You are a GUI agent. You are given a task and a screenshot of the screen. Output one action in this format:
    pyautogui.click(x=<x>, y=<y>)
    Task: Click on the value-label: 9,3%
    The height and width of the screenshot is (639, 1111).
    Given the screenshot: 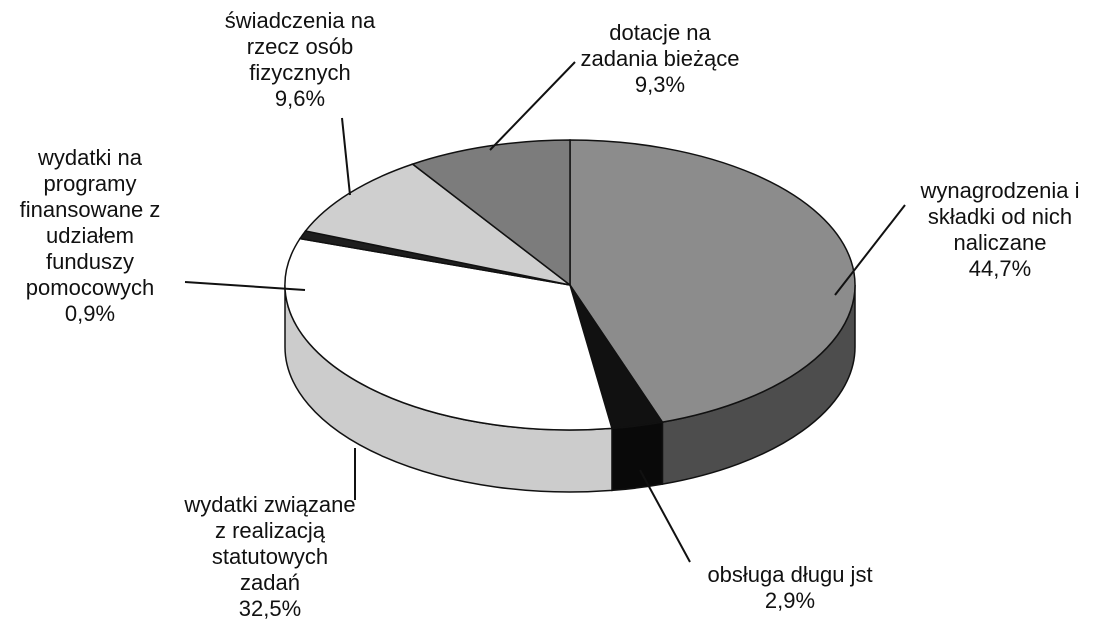 What is the action you would take?
    pyautogui.click(x=660, y=84)
    